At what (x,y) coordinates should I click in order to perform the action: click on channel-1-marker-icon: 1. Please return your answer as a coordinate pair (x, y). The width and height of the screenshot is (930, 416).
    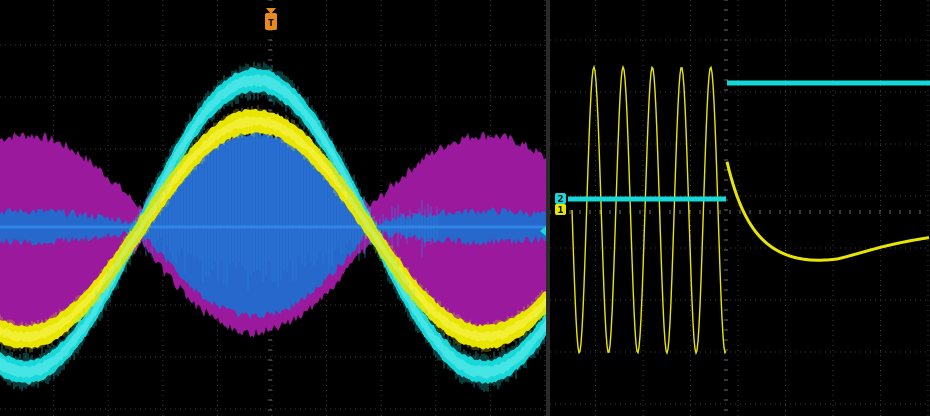
    Looking at the image, I should click on (560, 210).